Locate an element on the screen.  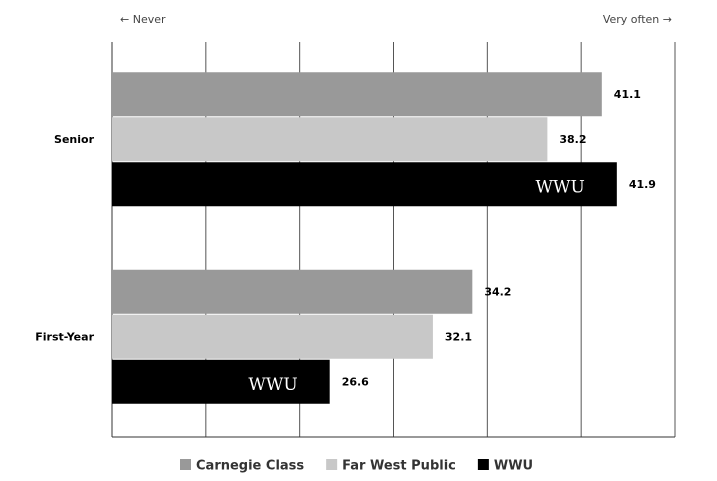
category-label: Senior is located at coordinates (74, 139).